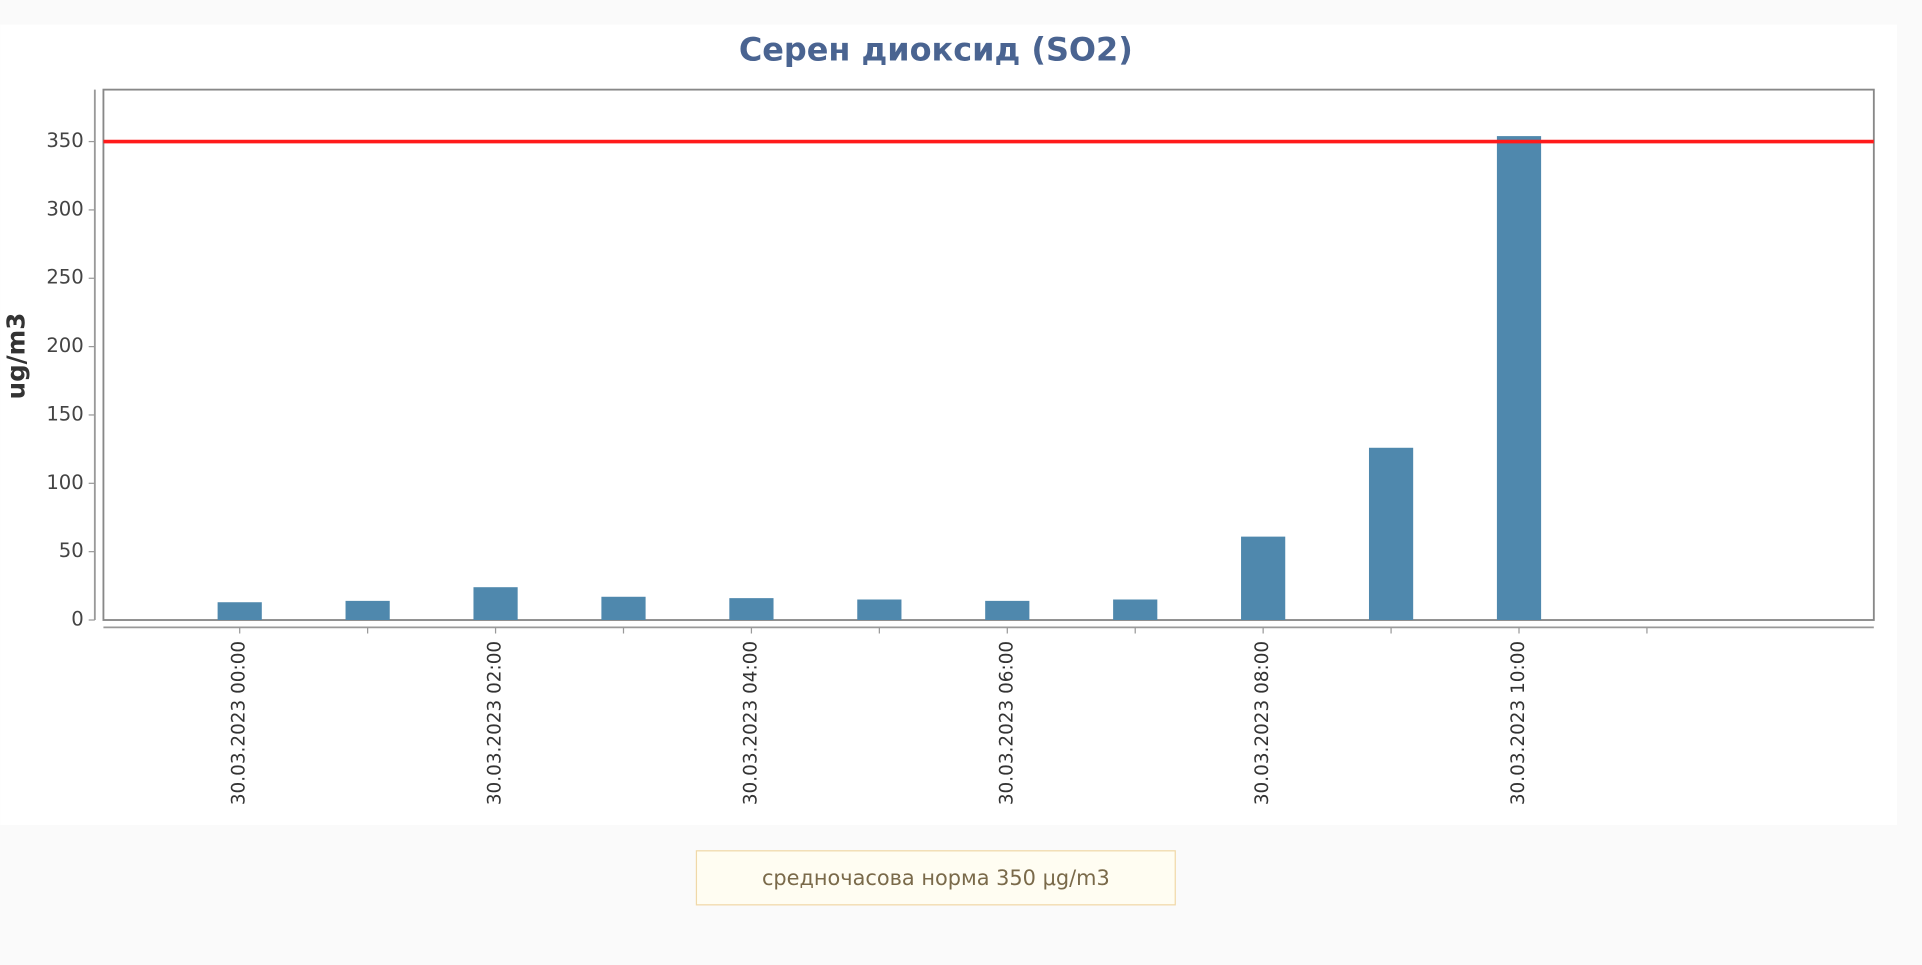  Describe the element at coordinates (750, 723) in the screenshot. I see `x-tick-label: 30.03.2023 04:00` at that location.